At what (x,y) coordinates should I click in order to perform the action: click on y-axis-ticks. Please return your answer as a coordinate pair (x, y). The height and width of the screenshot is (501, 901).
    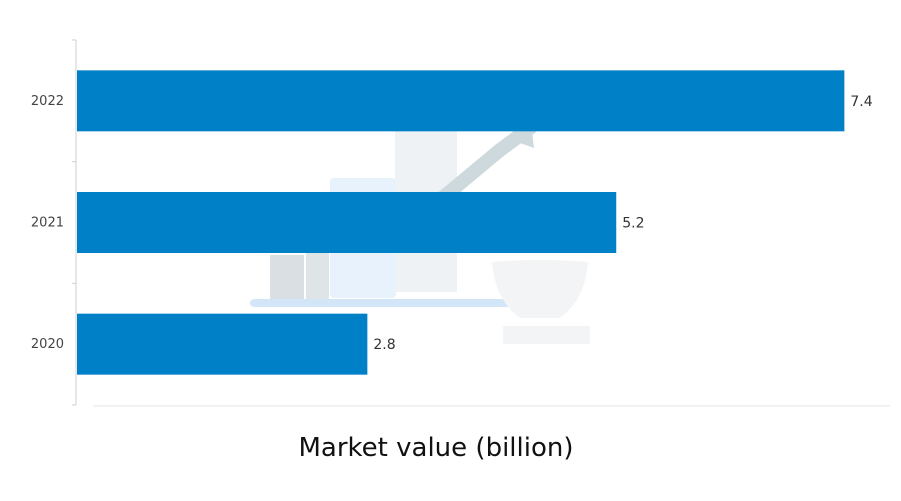
    Looking at the image, I should click on (74, 222).